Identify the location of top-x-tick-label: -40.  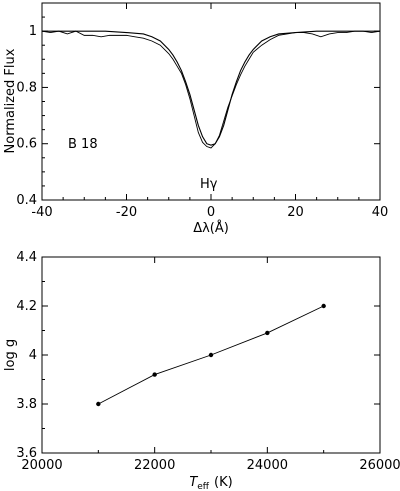
(41, 212).